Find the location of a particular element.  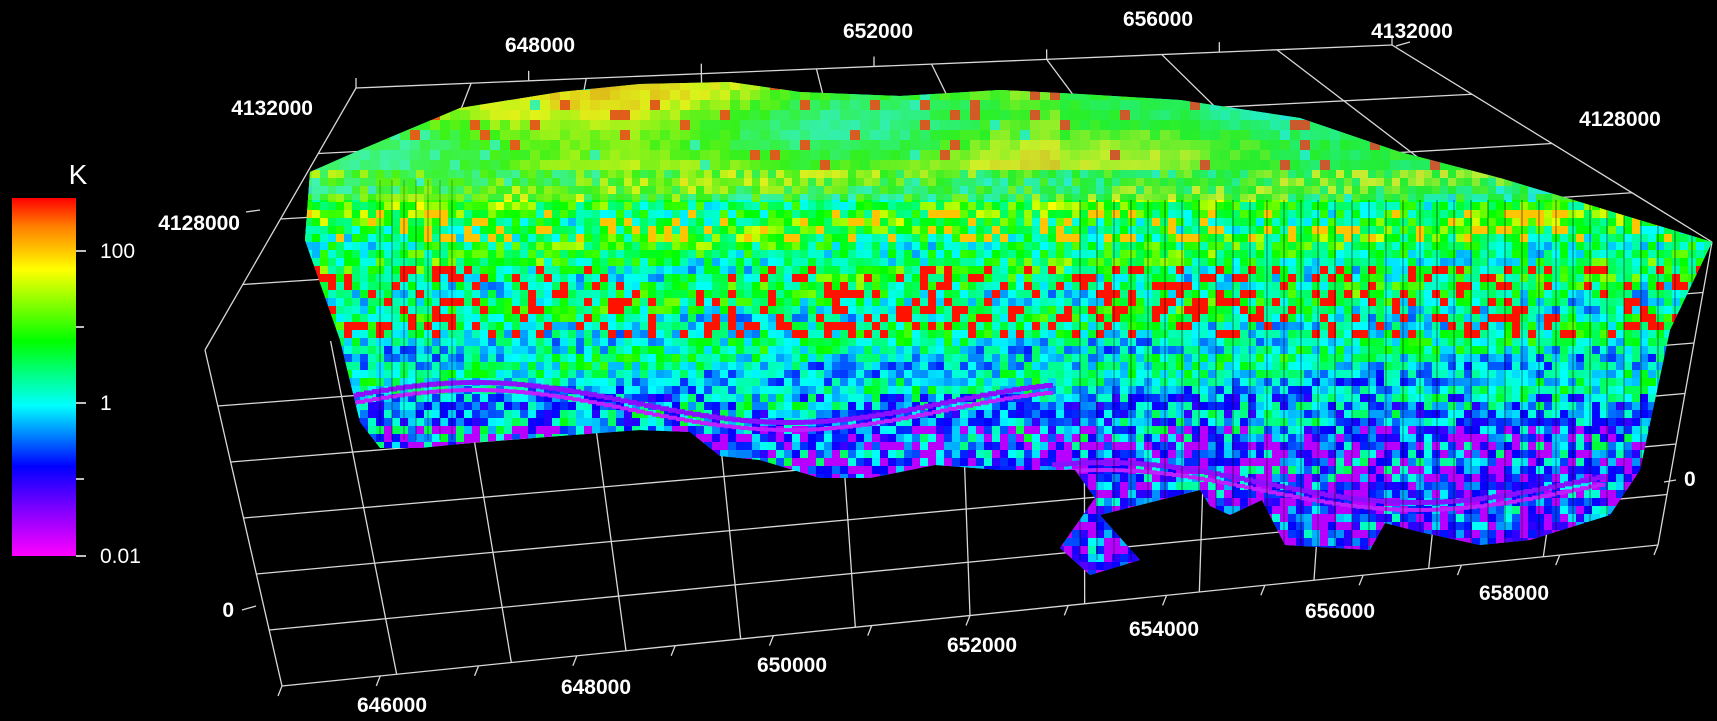

z-left-tick-0: 0 is located at coordinates (228, 610).